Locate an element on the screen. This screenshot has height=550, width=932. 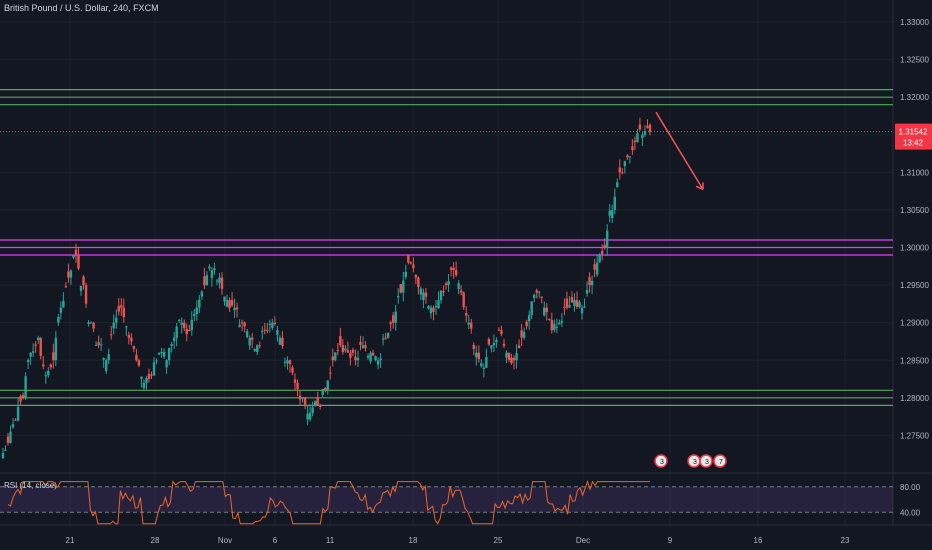
time-tick-label: 28 is located at coordinates (155, 540).